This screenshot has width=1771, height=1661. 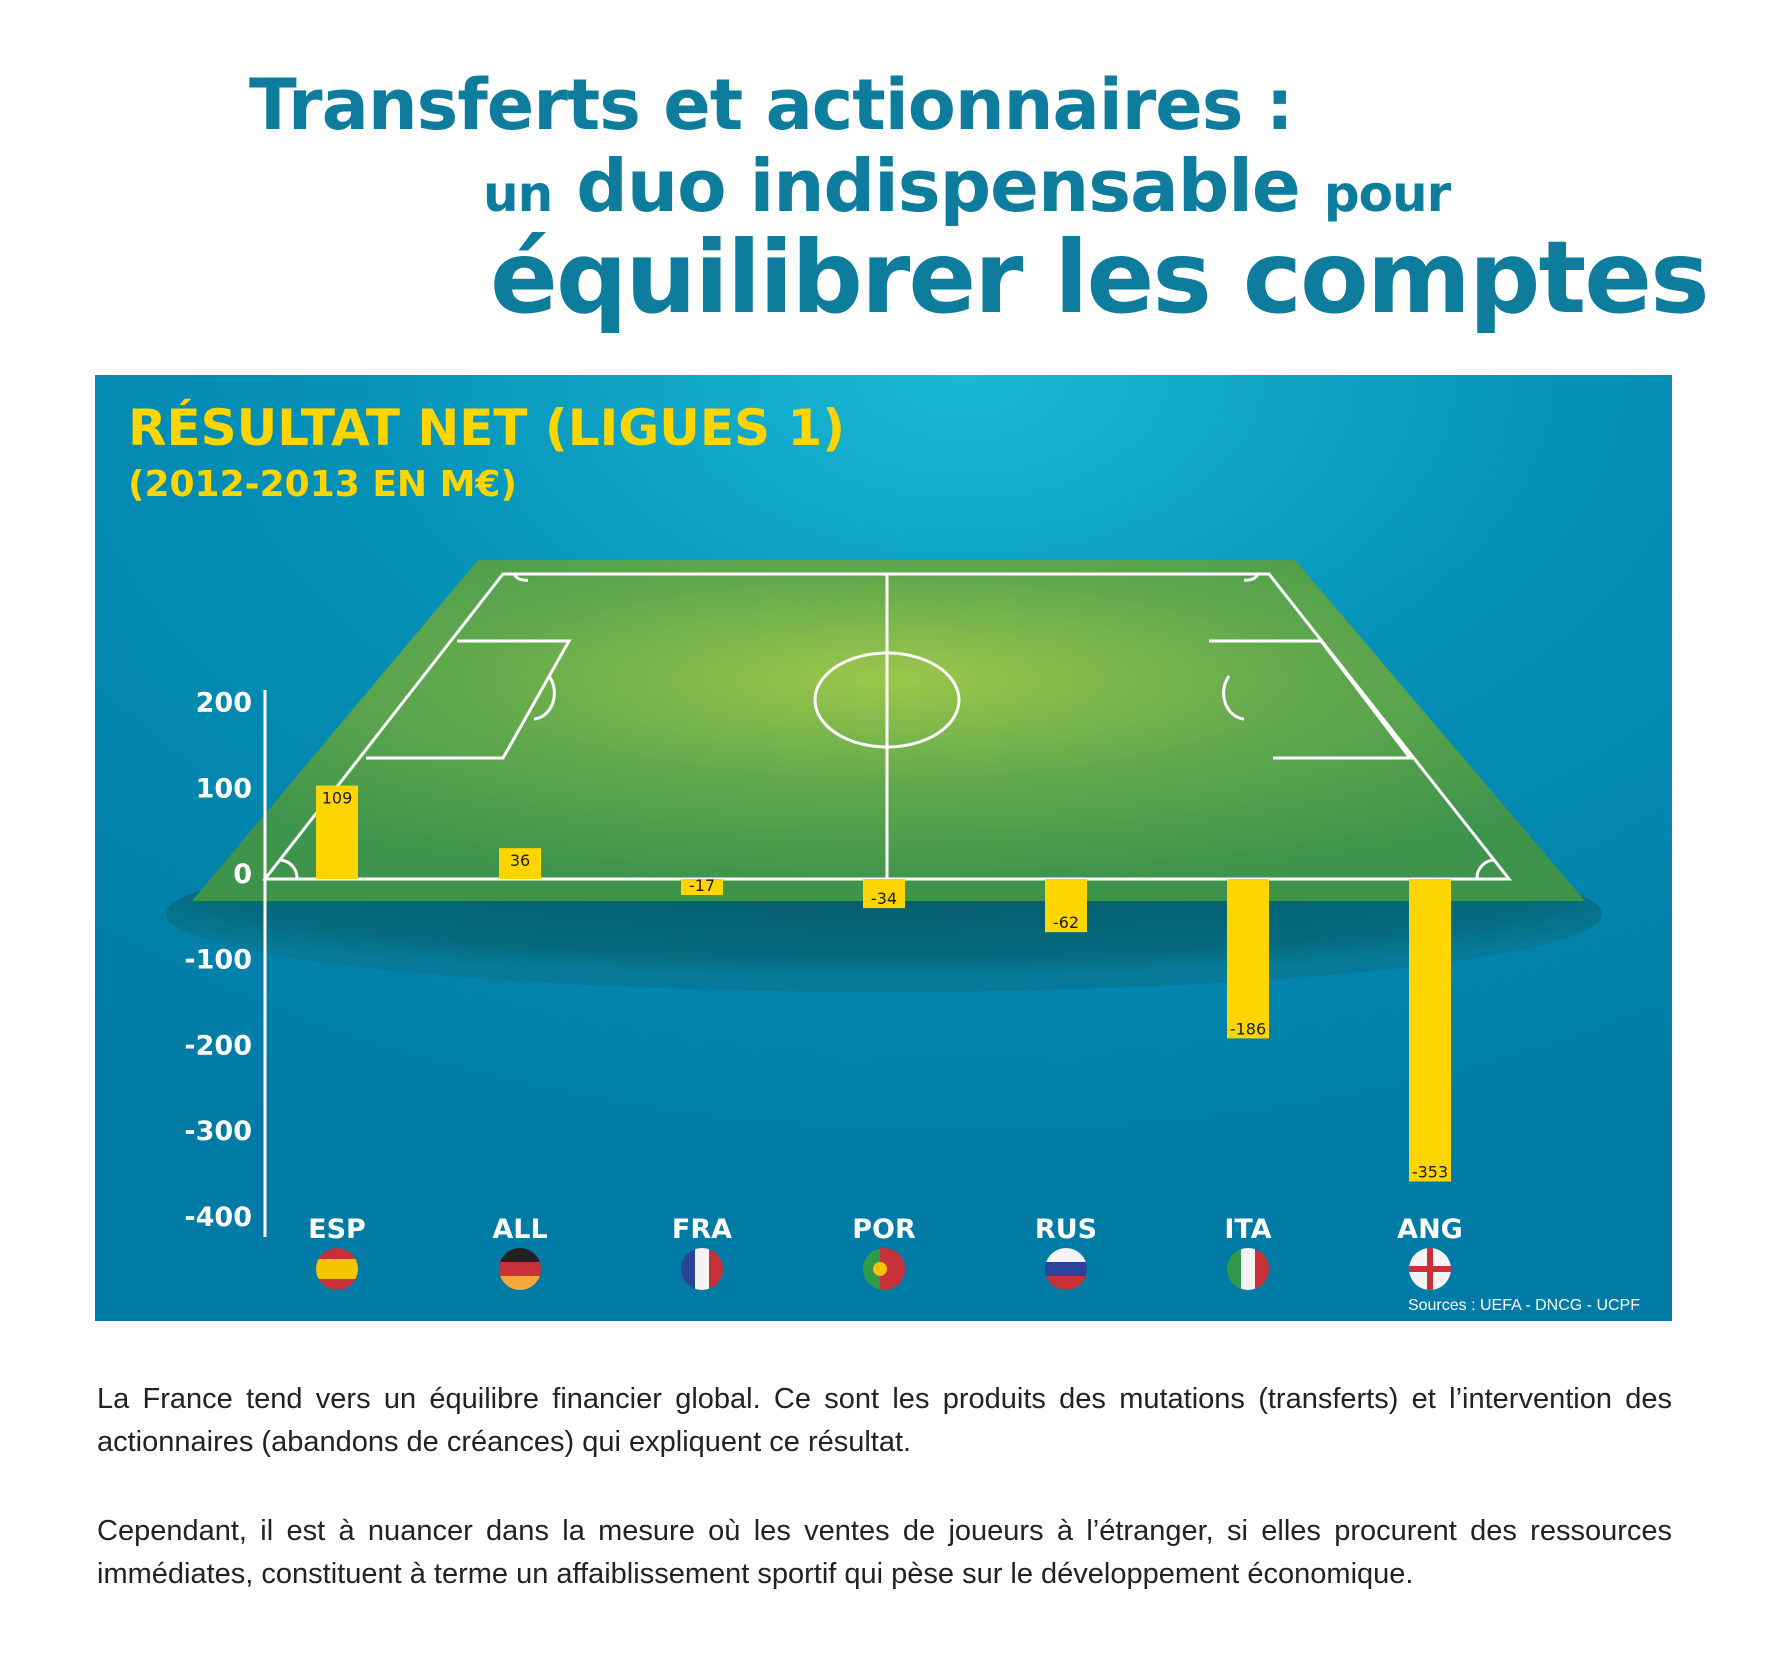 I want to click on data-label: 36, so click(x=520, y=860).